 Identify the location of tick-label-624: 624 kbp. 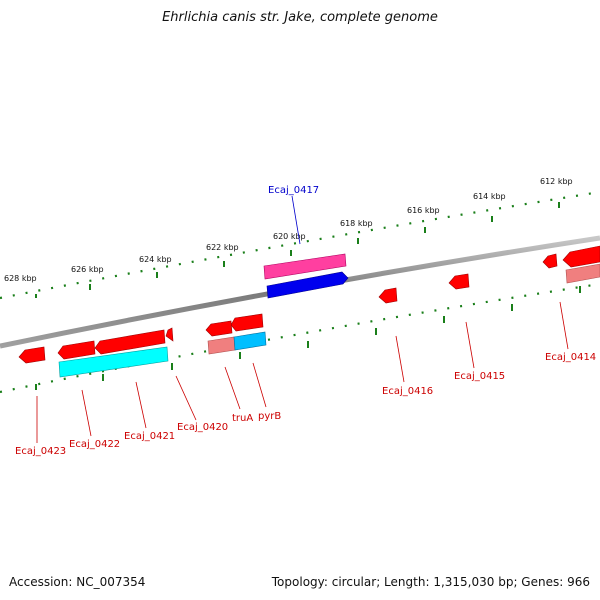
(155, 259).